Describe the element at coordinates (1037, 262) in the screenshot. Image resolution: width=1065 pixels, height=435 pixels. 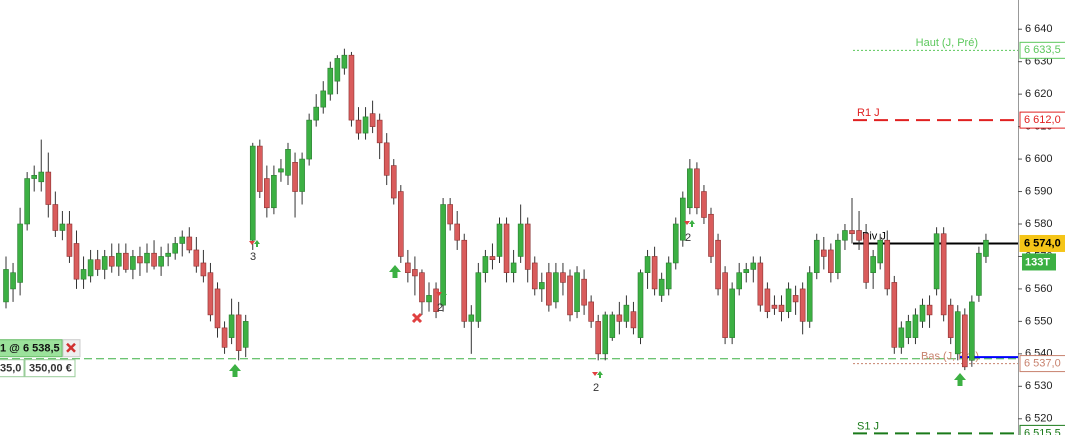
I see `volume-label: 133T` at that location.